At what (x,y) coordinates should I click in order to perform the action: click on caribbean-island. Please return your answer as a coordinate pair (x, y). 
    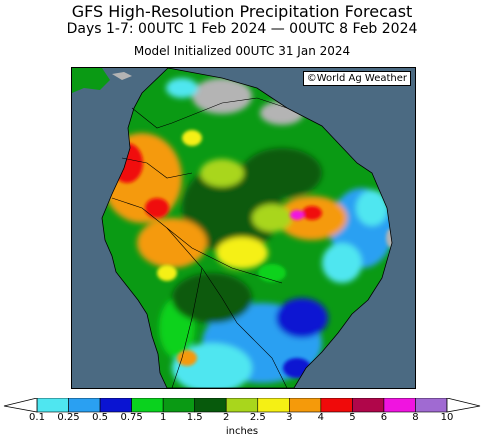
    Looking at the image, I should click on (122, 76).